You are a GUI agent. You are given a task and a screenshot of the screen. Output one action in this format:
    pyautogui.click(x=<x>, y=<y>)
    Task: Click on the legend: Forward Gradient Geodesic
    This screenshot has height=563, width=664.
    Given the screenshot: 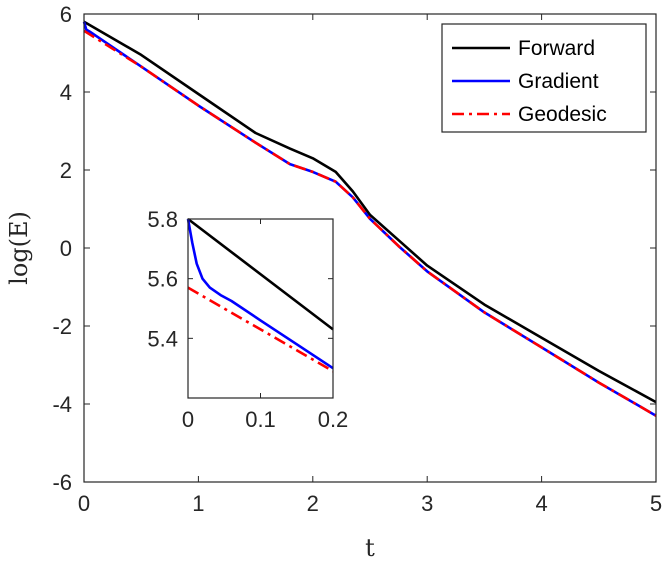 What is the action you would take?
    pyautogui.click(x=544, y=78)
    